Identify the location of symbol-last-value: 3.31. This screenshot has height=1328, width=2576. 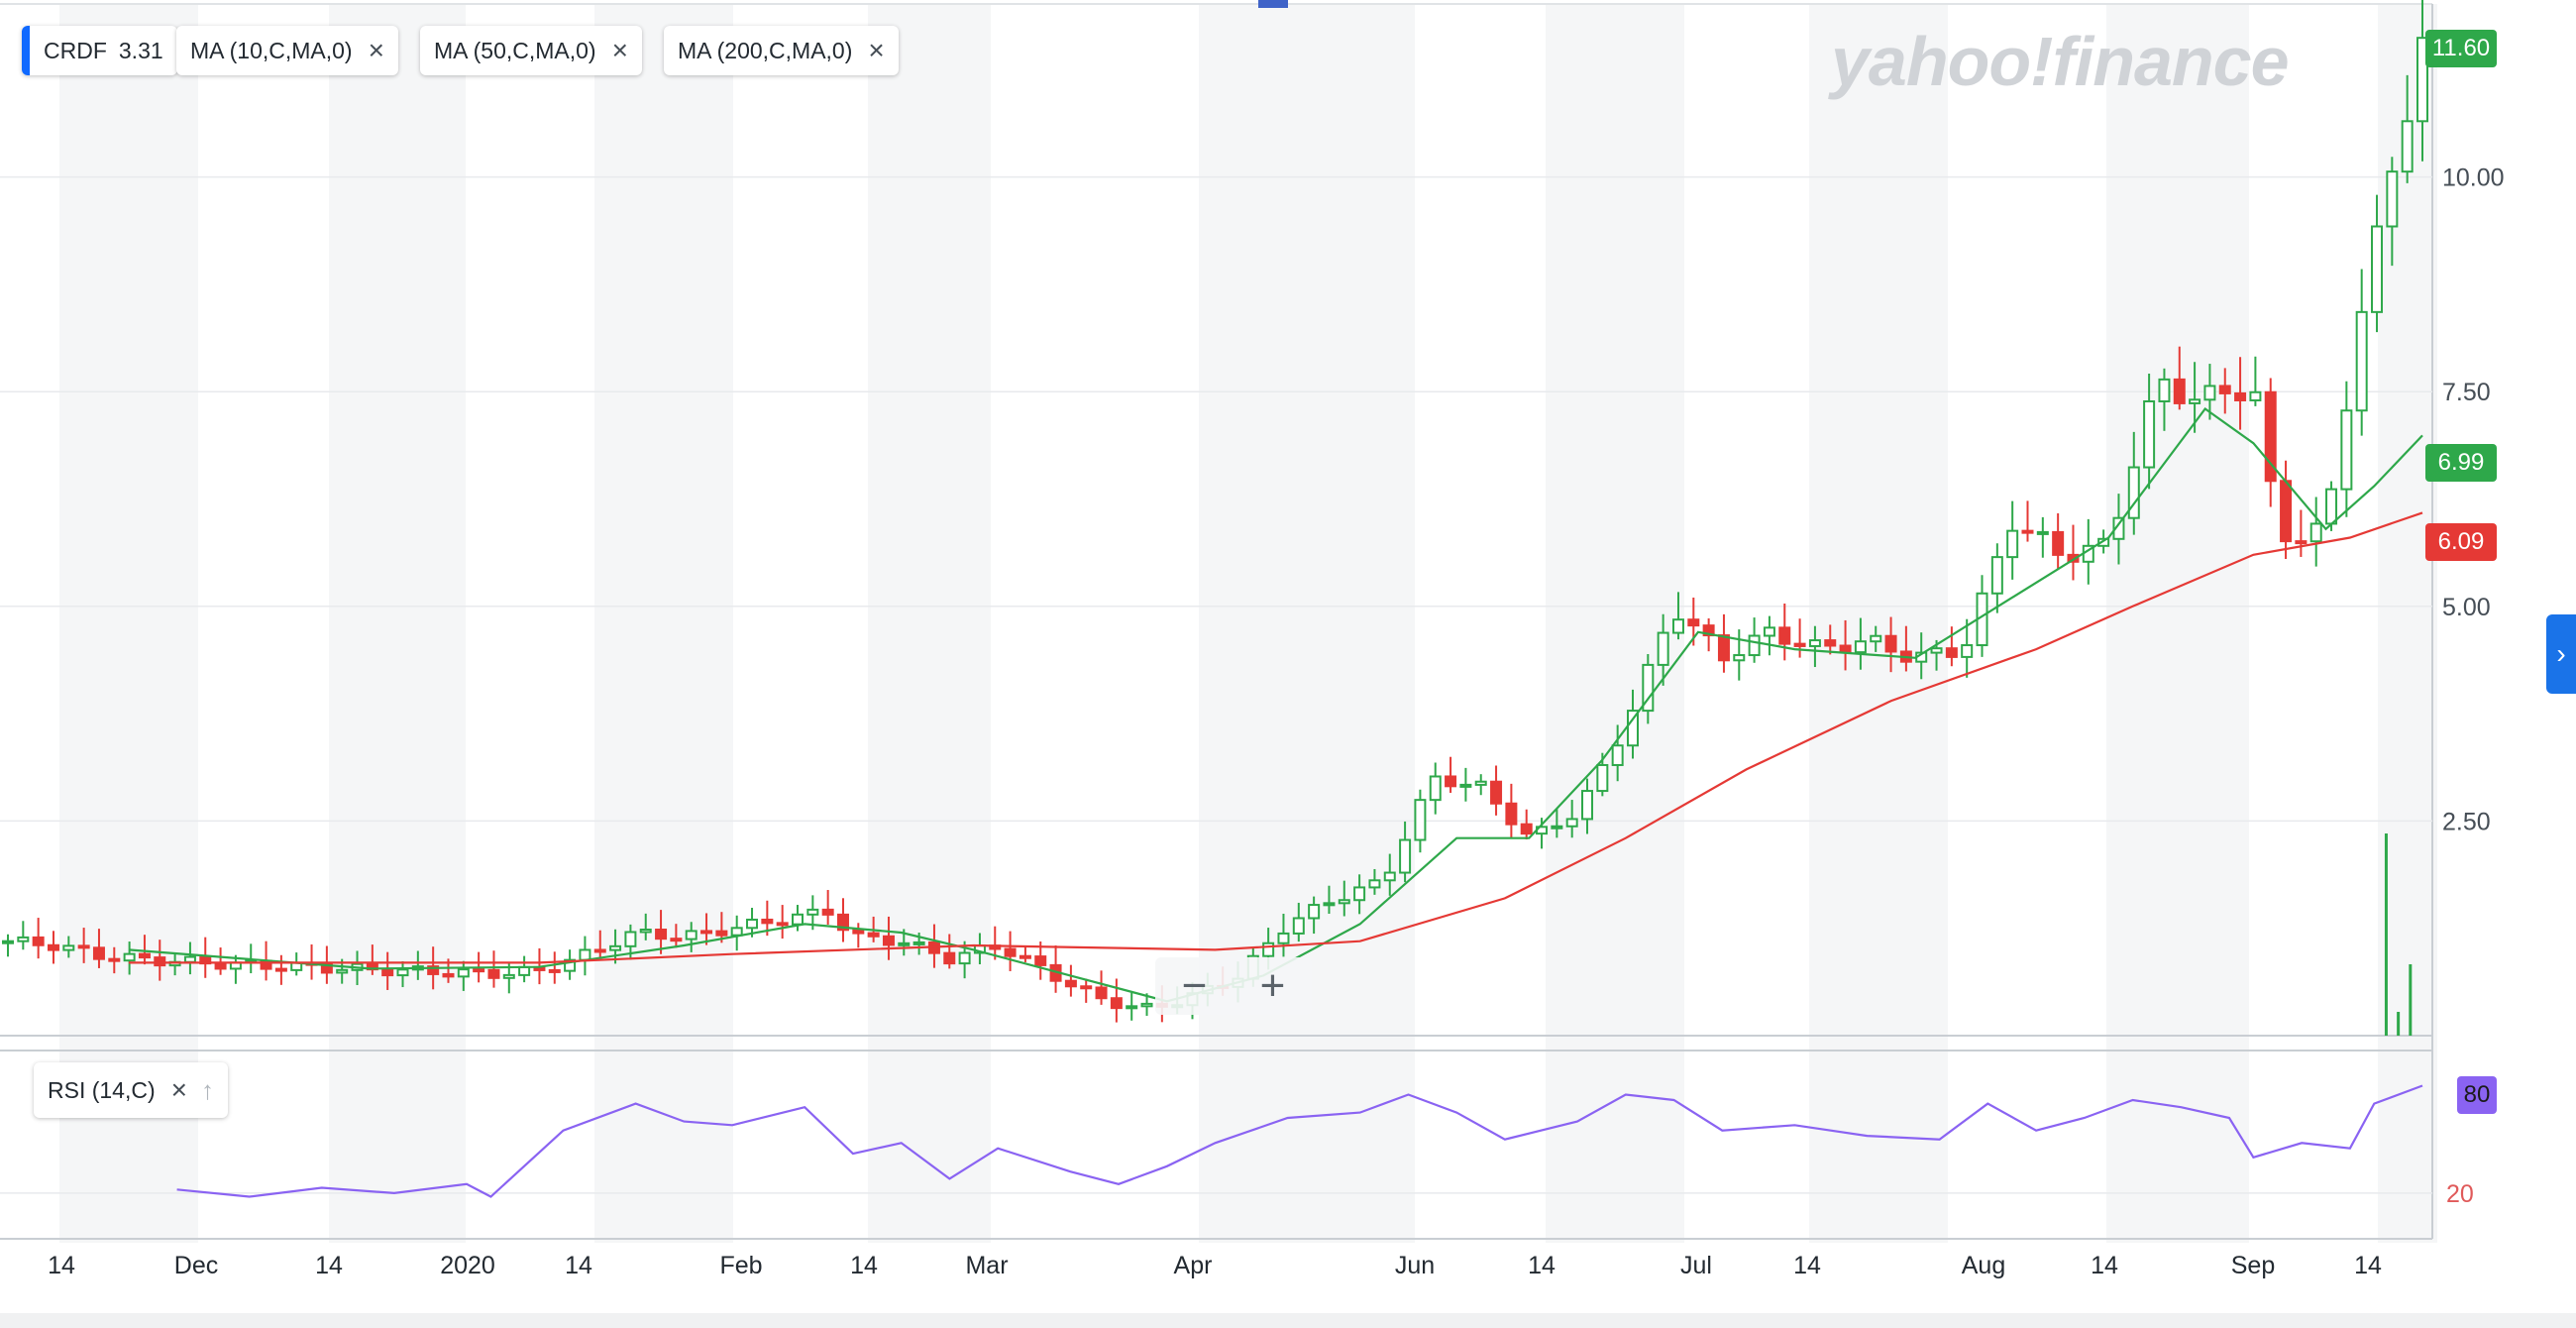
(140, 50).